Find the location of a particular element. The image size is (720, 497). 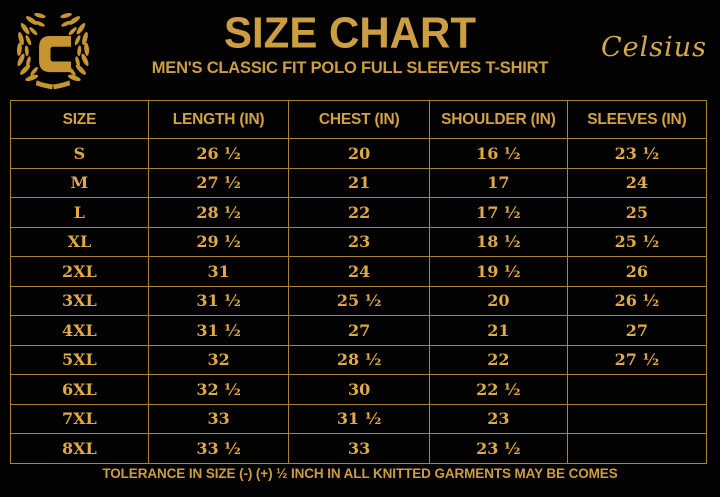

cell-chest: 23 is located at coordinates (359, 241).